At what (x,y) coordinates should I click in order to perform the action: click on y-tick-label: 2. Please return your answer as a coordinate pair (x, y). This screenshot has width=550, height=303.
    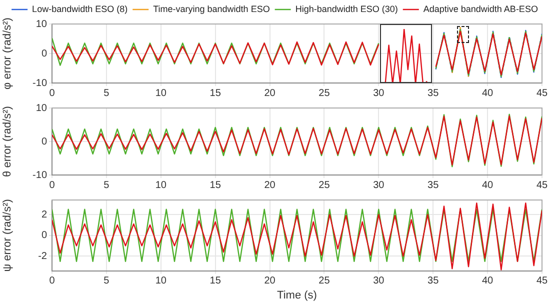
    Looking at the image, I should click on (44, 214).